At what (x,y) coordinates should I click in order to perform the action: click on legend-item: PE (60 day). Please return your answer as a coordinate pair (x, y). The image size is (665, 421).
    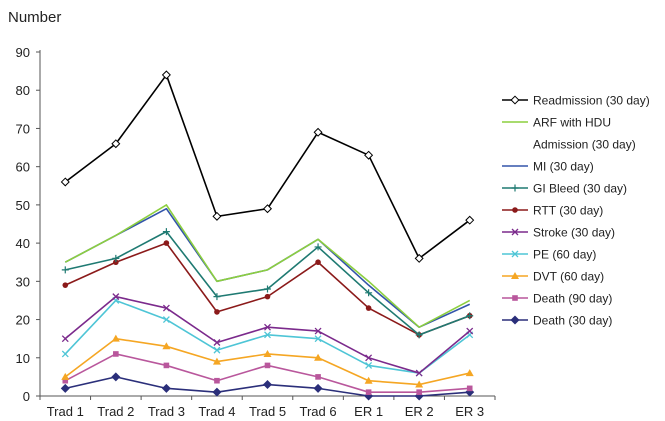
    Looking at the image, I should click on (549, 255).